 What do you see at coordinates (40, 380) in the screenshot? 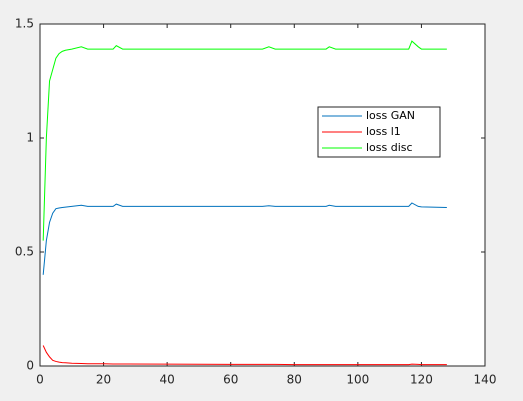
I see `x-tick-label: 0` at bounding box center [40, 380].